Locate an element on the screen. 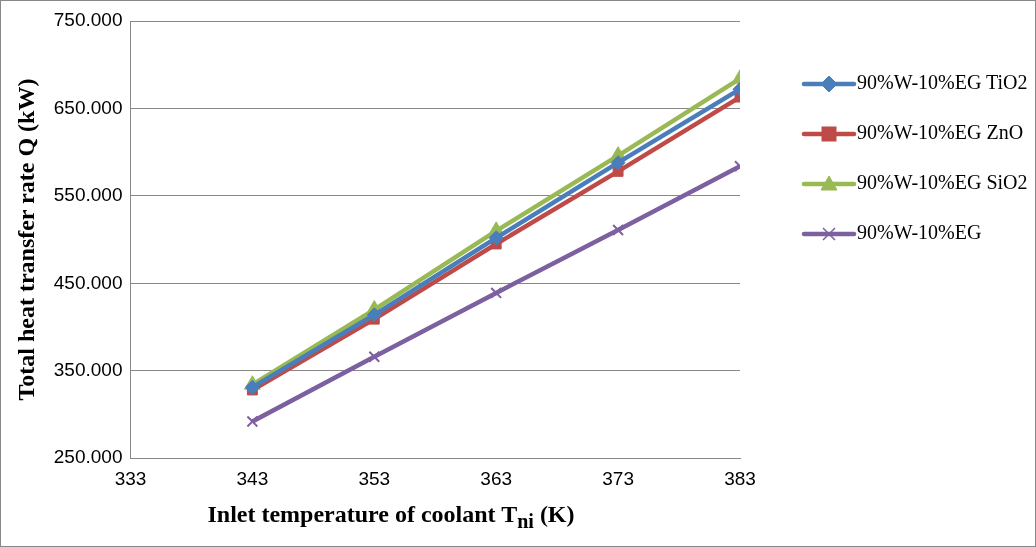  x-tick-label: 383 is located at coordinates (740, 478).